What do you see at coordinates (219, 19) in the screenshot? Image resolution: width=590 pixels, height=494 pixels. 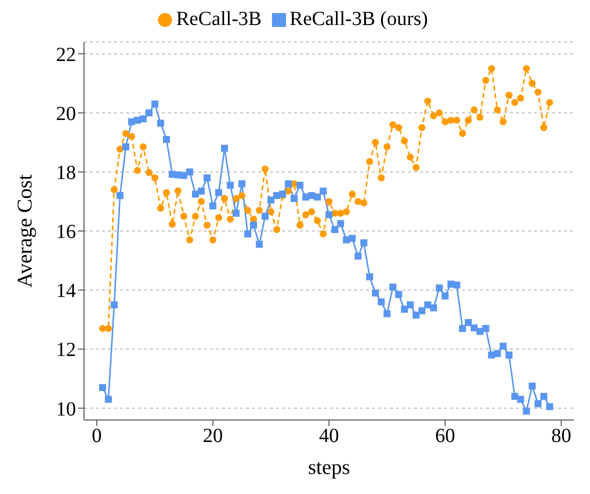 I see `legend-label: ReCall-3B` at bounding box center [219, 19].